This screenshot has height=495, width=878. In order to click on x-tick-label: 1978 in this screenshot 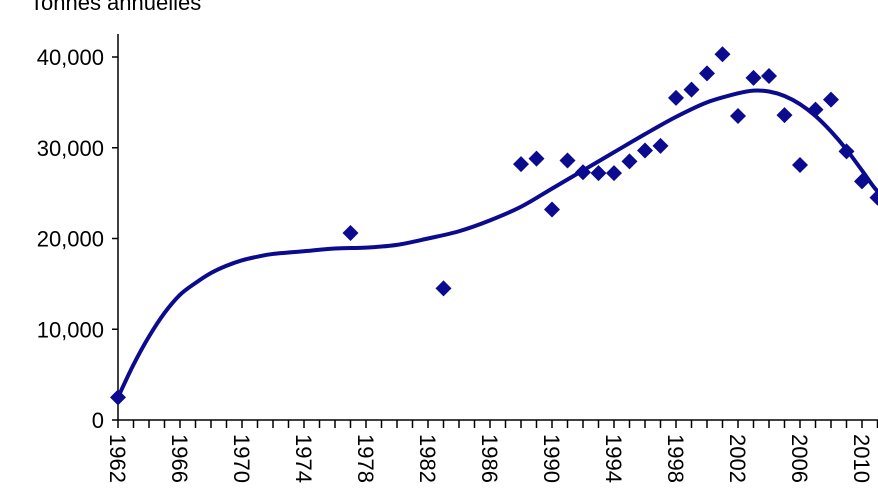, I will do `click(365, 458)`.